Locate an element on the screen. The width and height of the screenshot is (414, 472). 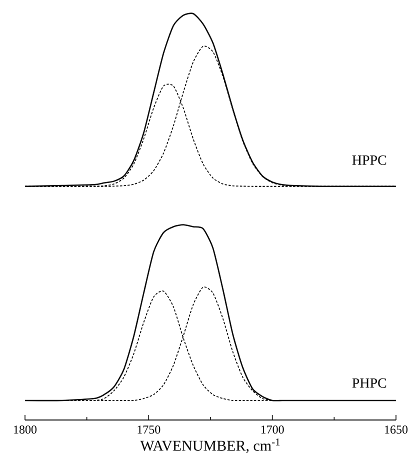
x-axis-title: WAVENUMBER, cm$^{-1}$ is located at coordinates (210, 445).